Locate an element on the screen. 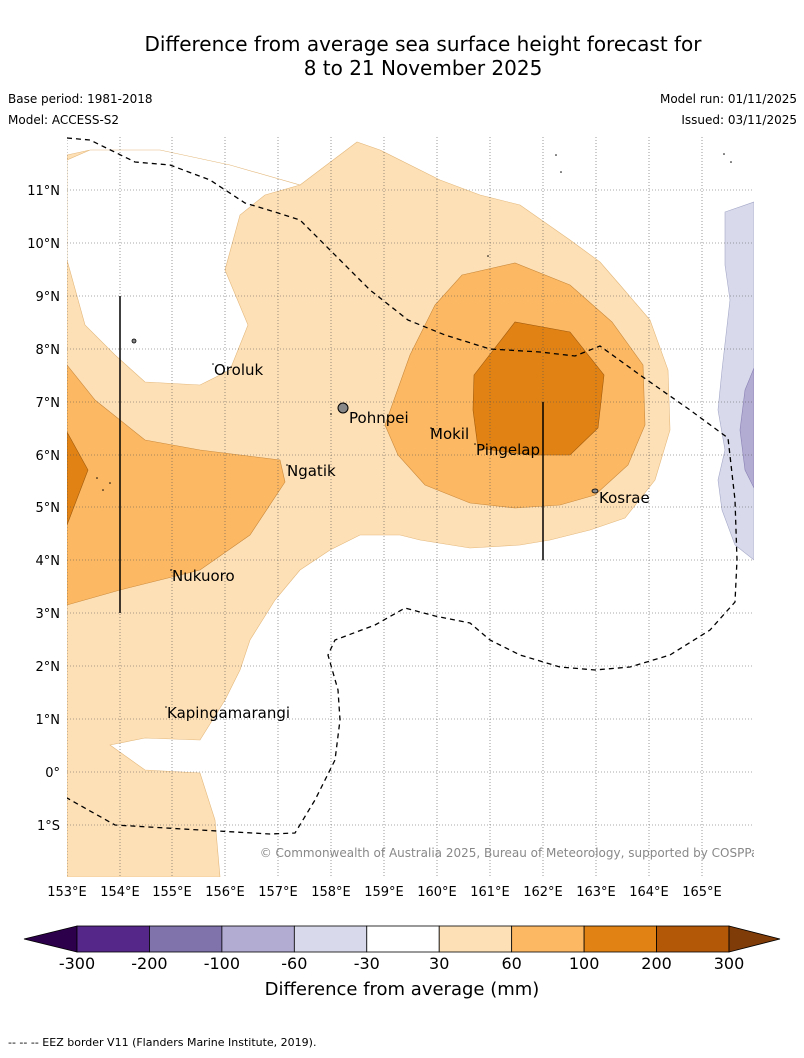 The image size is (804, 1058). lon-label: 154°E is located at coordinates (120, 892).